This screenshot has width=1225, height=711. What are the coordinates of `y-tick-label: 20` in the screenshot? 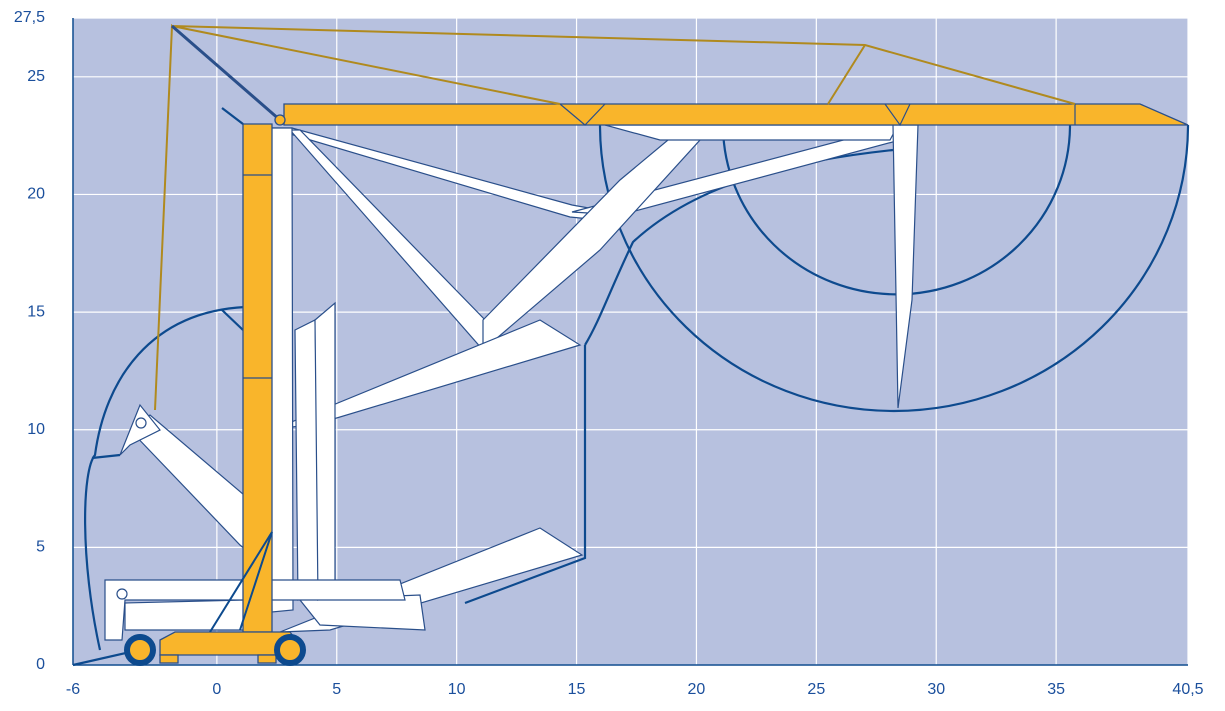 It's located at (36, 194).